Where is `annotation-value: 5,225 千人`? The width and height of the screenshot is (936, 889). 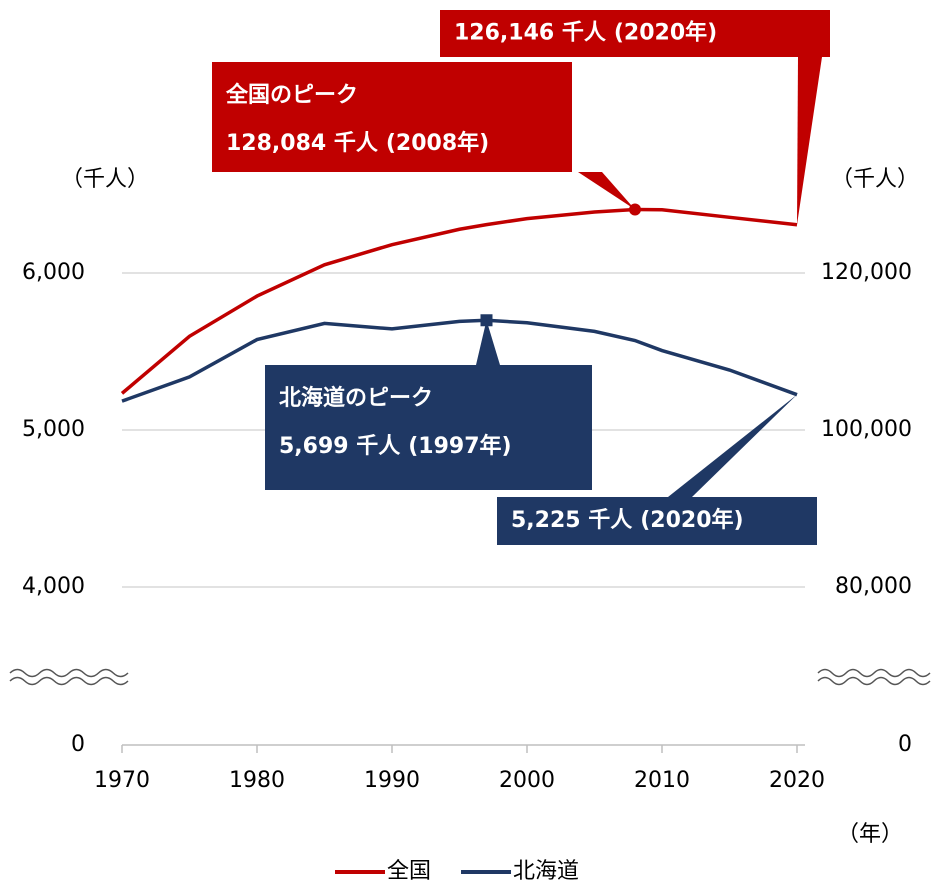
annotation-value: 5,225 千人 is located at coordinates (571, 520).